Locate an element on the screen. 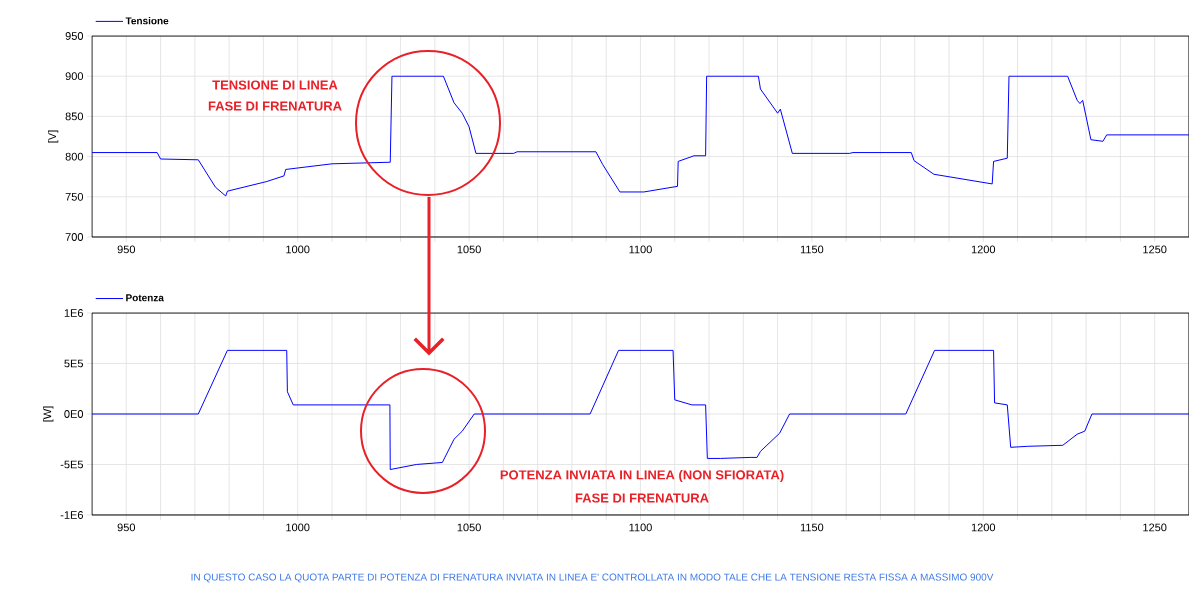  y-tick-label: 750 is located at coordinates (74, 196).